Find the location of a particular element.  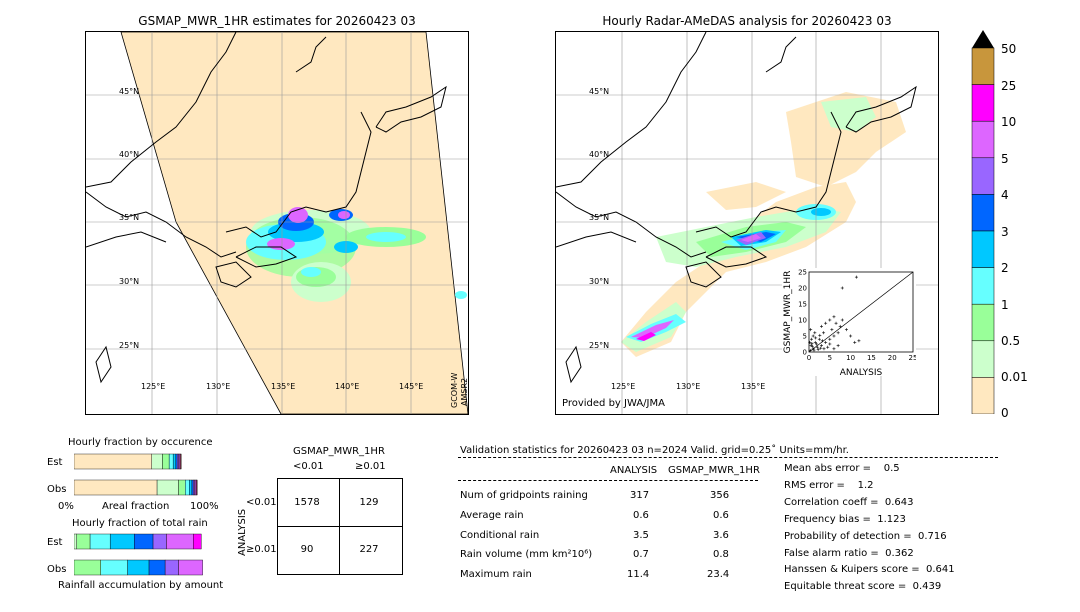

score-line: Frequency bias = 1.123 is located at coordinates (845, 519).